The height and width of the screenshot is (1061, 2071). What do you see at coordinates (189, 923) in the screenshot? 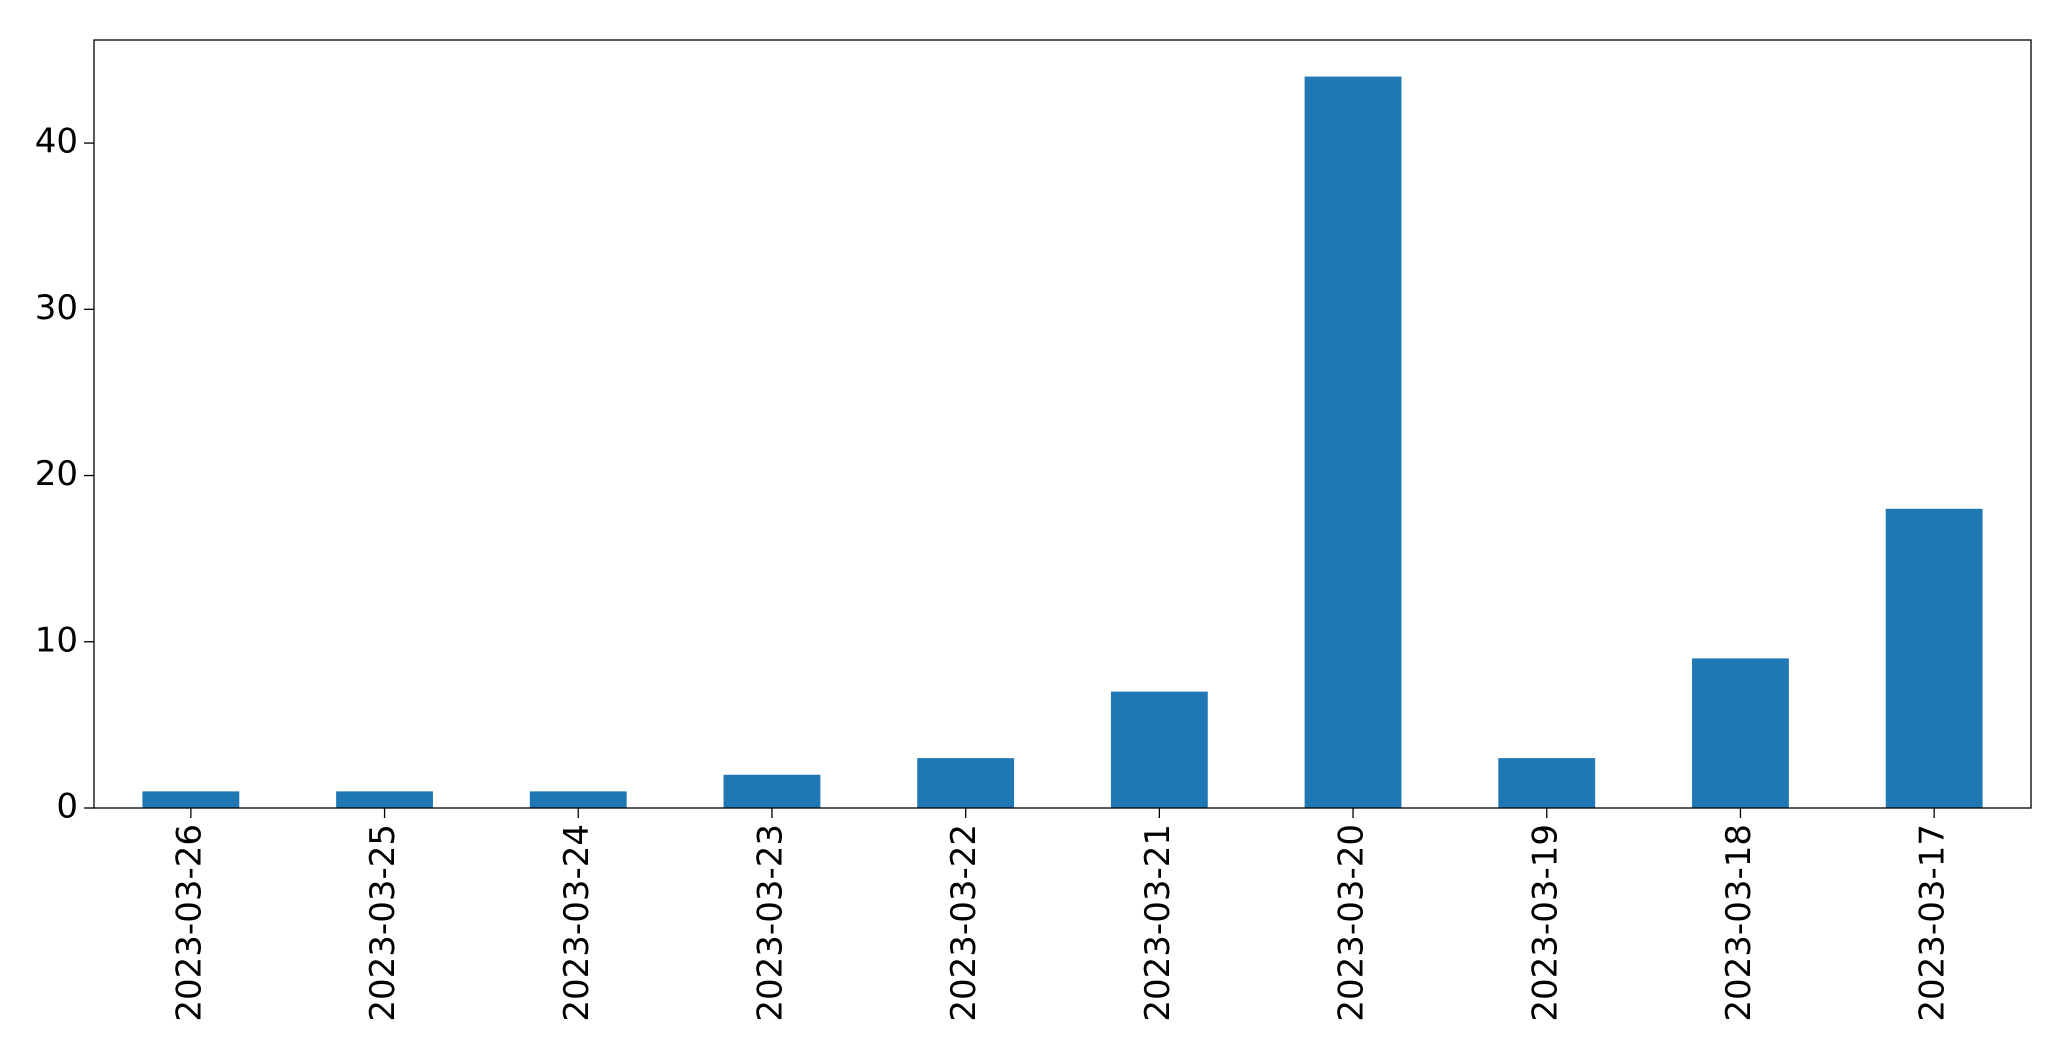
I see `x-tick-label: 2023-03-26` at bounding box center [189, 923].